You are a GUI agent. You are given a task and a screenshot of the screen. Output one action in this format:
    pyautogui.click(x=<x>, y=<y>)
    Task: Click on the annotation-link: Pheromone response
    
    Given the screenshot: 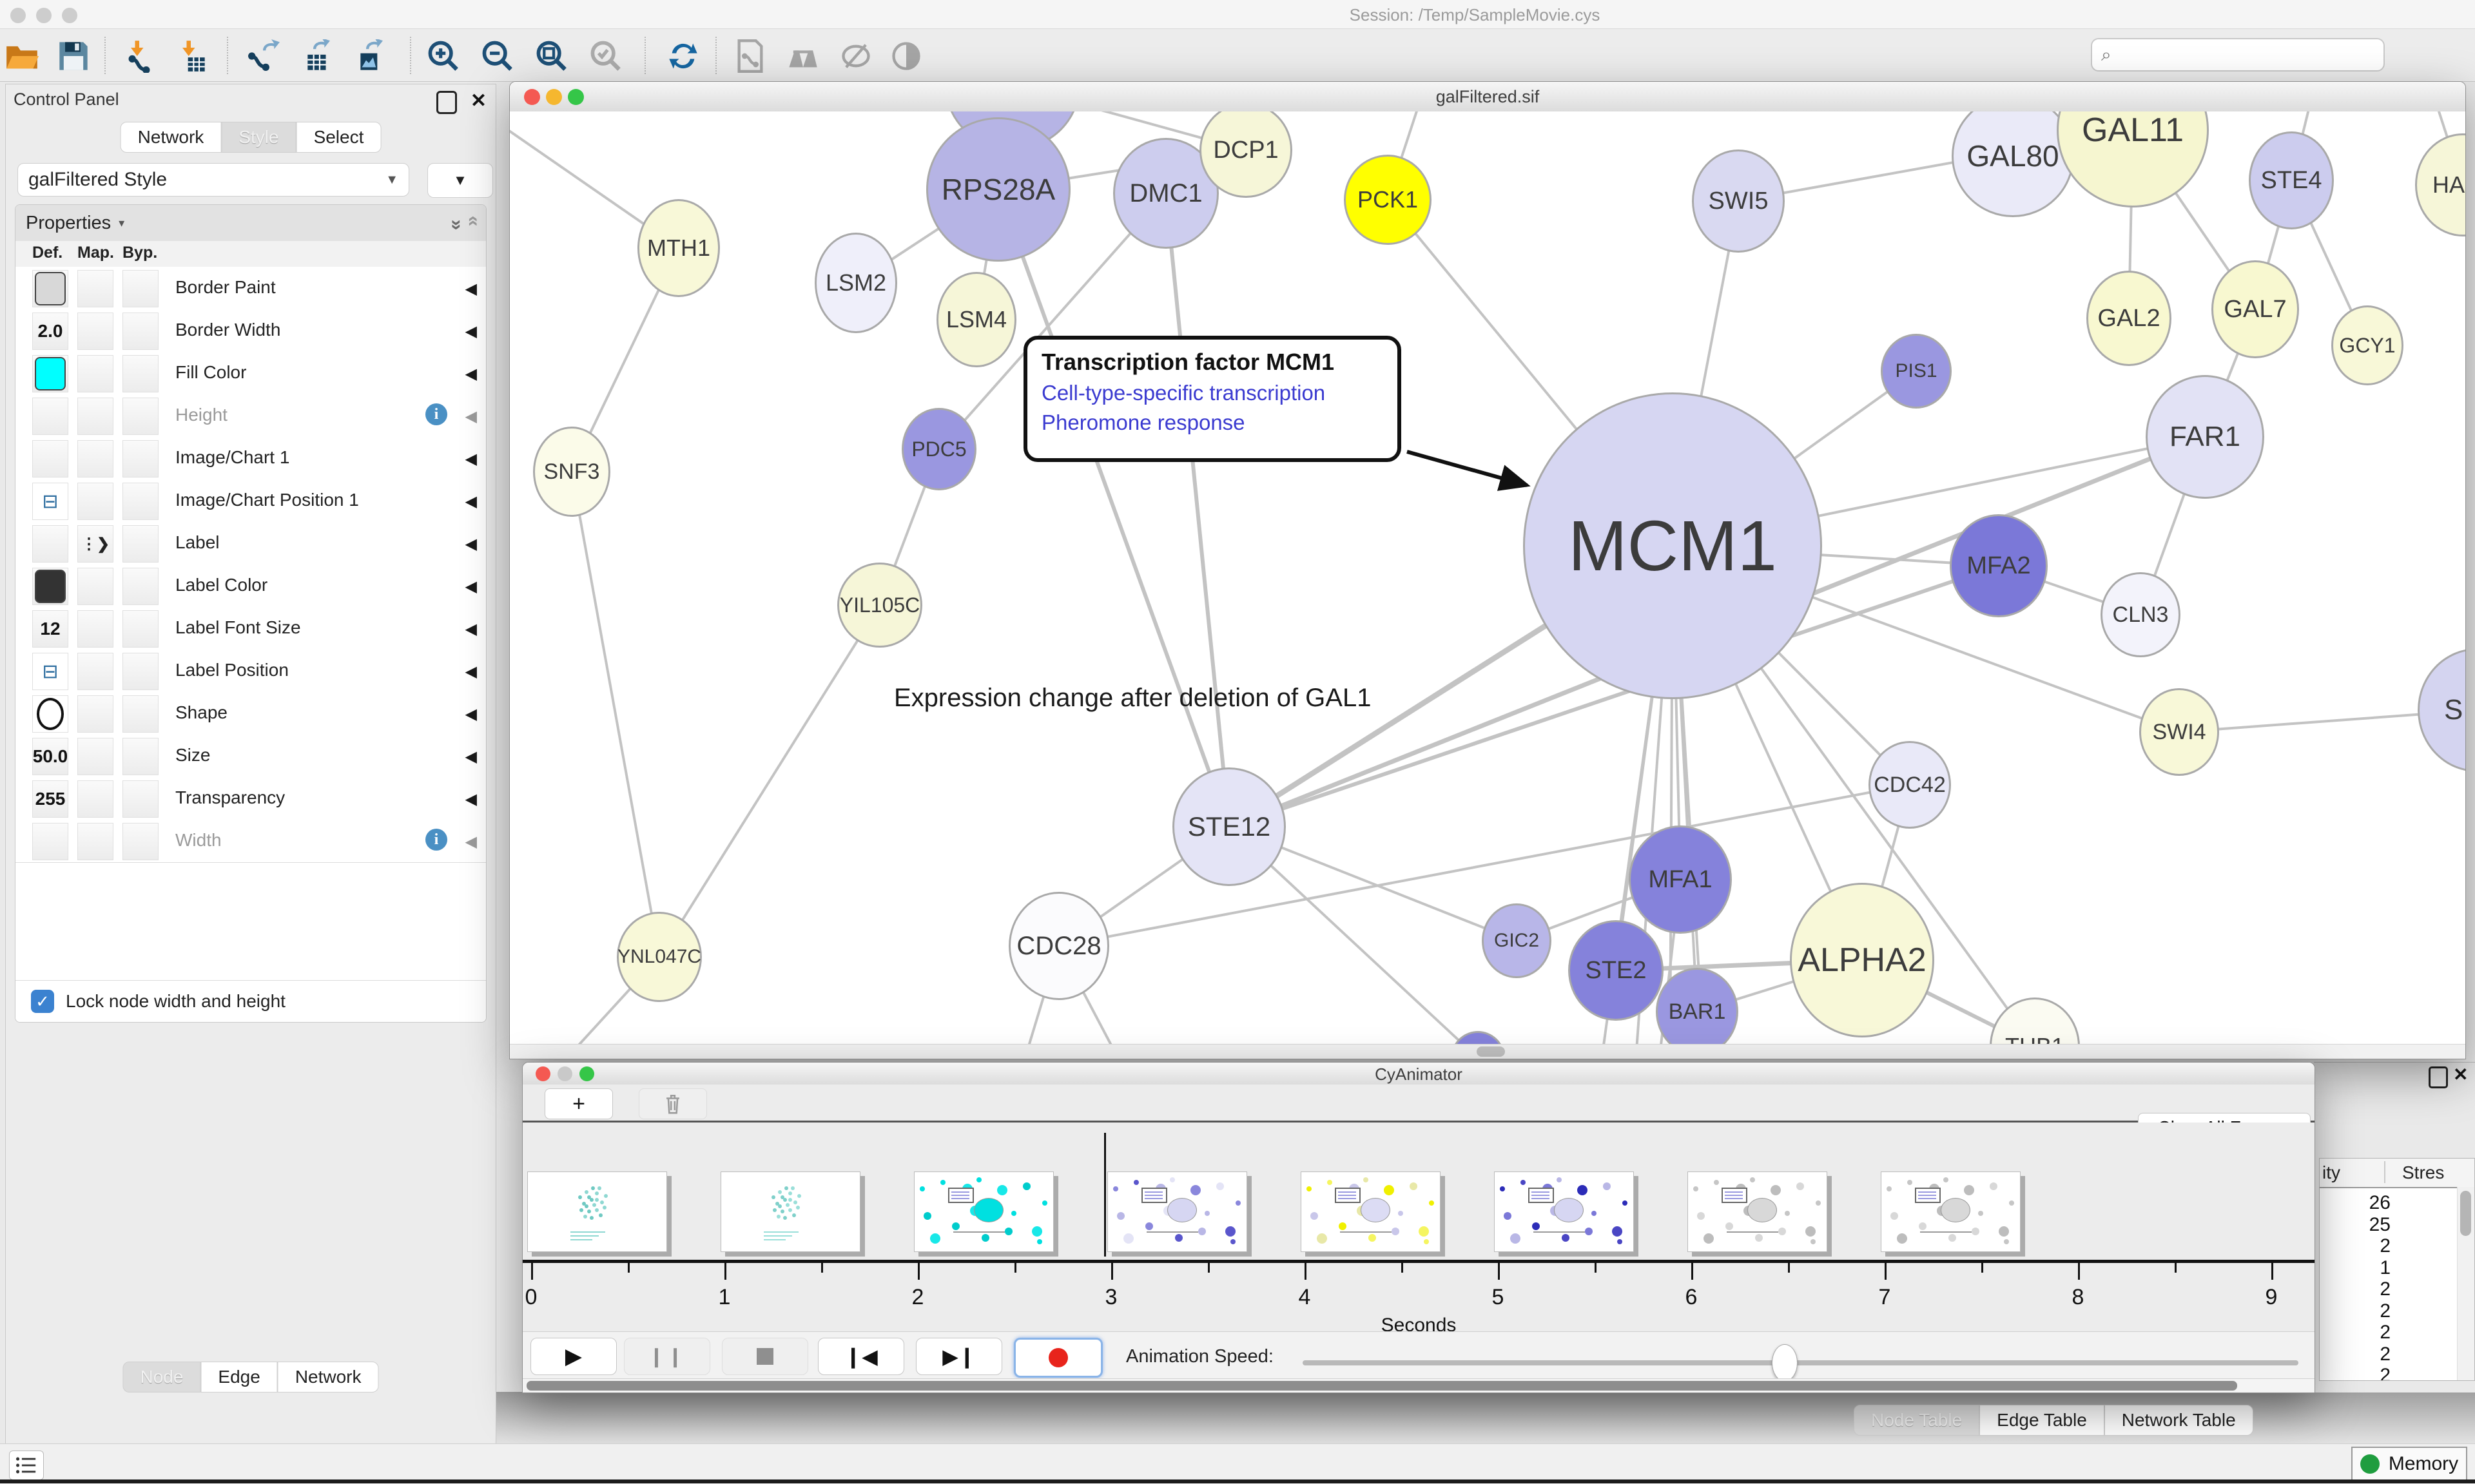 What is the action you would take?
    pyautogui.click(x=1143, y=422)
    